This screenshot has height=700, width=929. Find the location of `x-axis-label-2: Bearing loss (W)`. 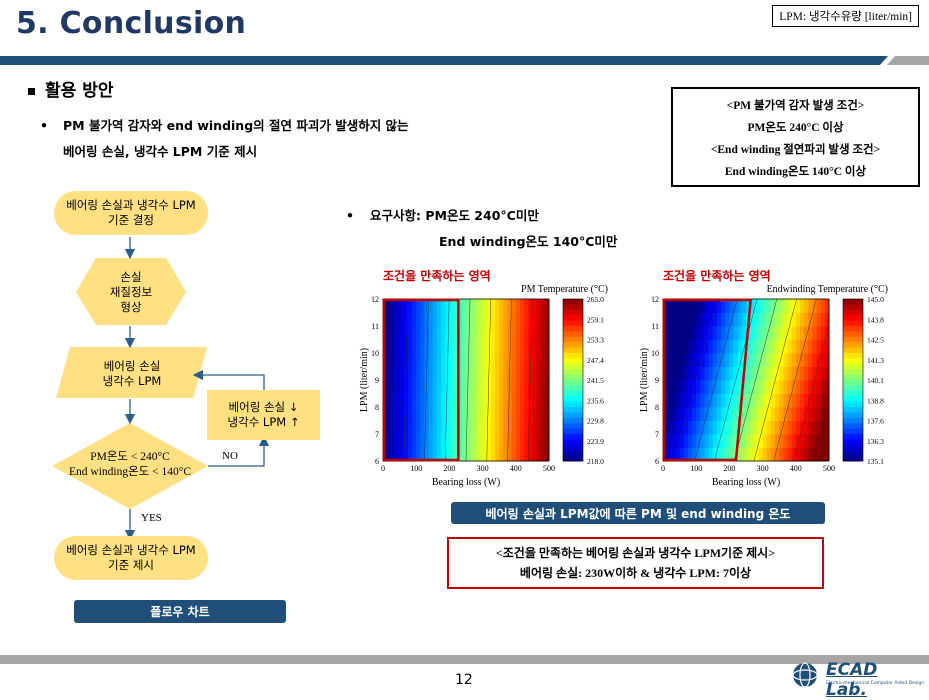

x-axis-label-2: Bearing loss (W) is located at coordinates (746, 482).